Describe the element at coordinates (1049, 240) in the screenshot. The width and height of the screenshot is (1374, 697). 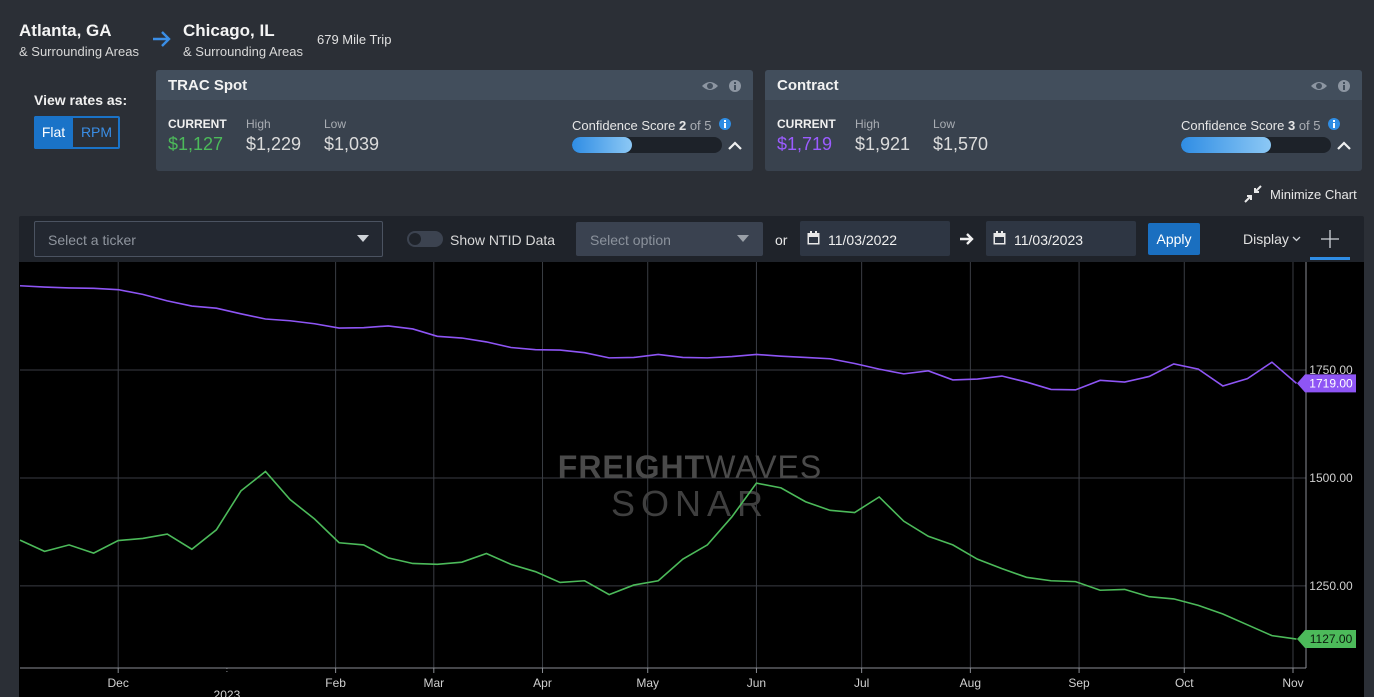
I see `end-date: 11/03/2023` at that location.